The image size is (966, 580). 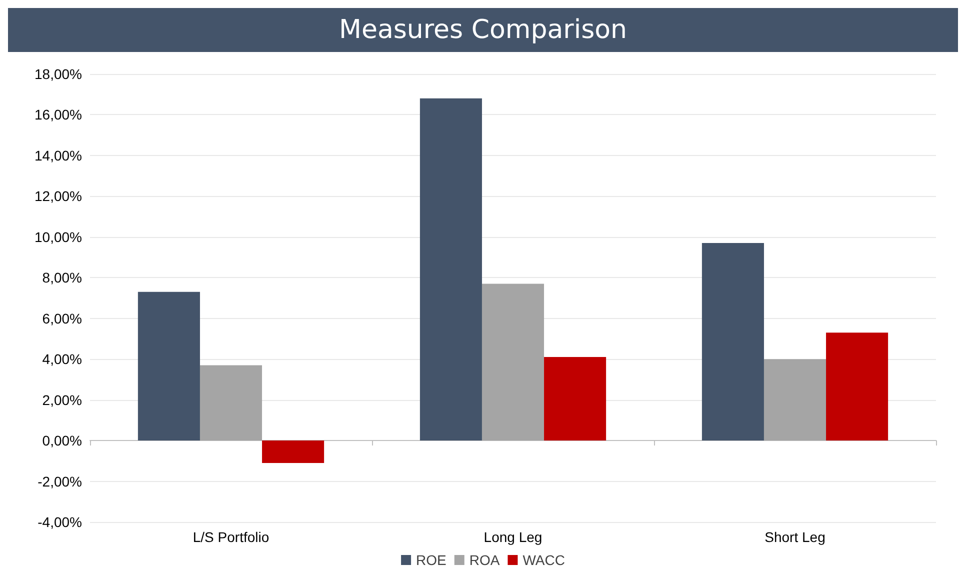 I want to click on y-tick-label: 8,00%, so click(x=62, y=278).